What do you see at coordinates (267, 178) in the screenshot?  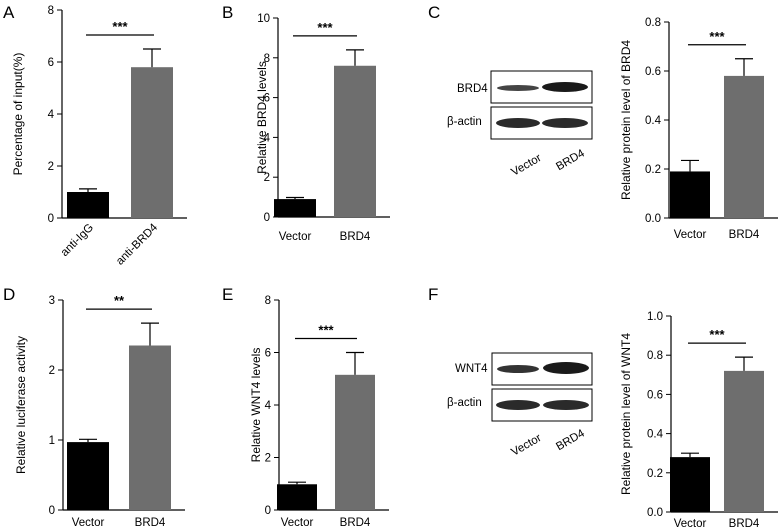 I see `y-tick-label-b-1: 2` at bounding box center [267, 178].